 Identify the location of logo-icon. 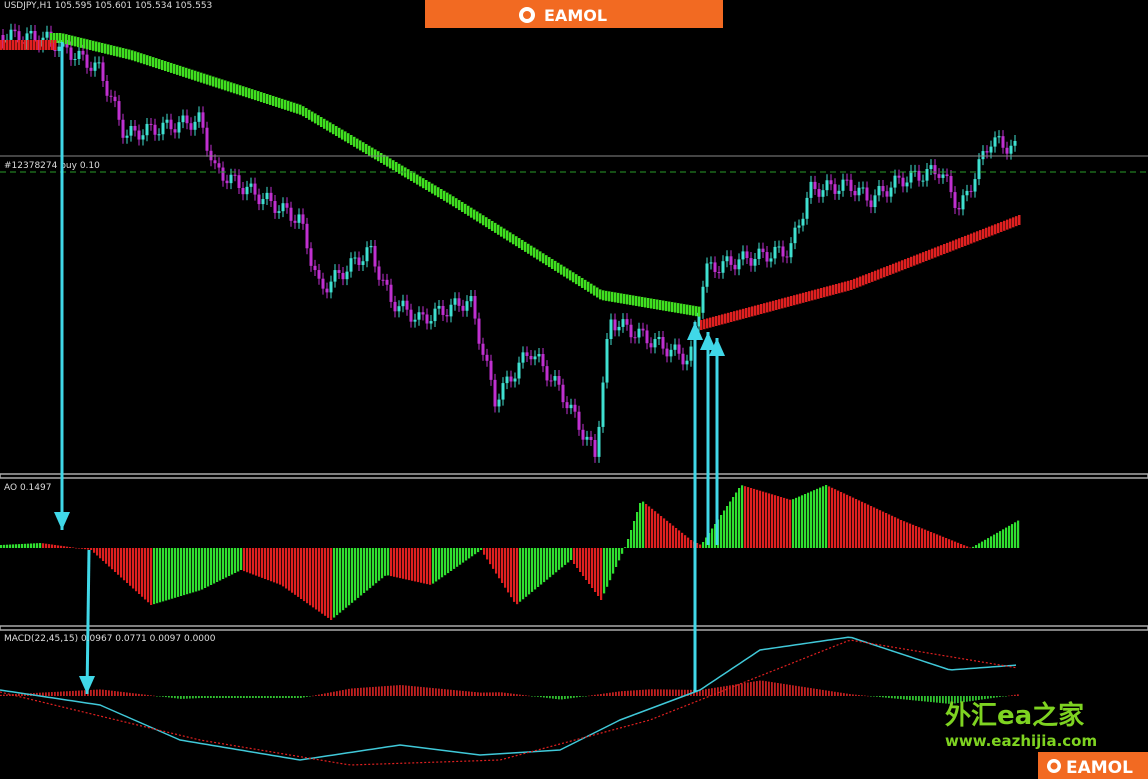
(1054, 766).